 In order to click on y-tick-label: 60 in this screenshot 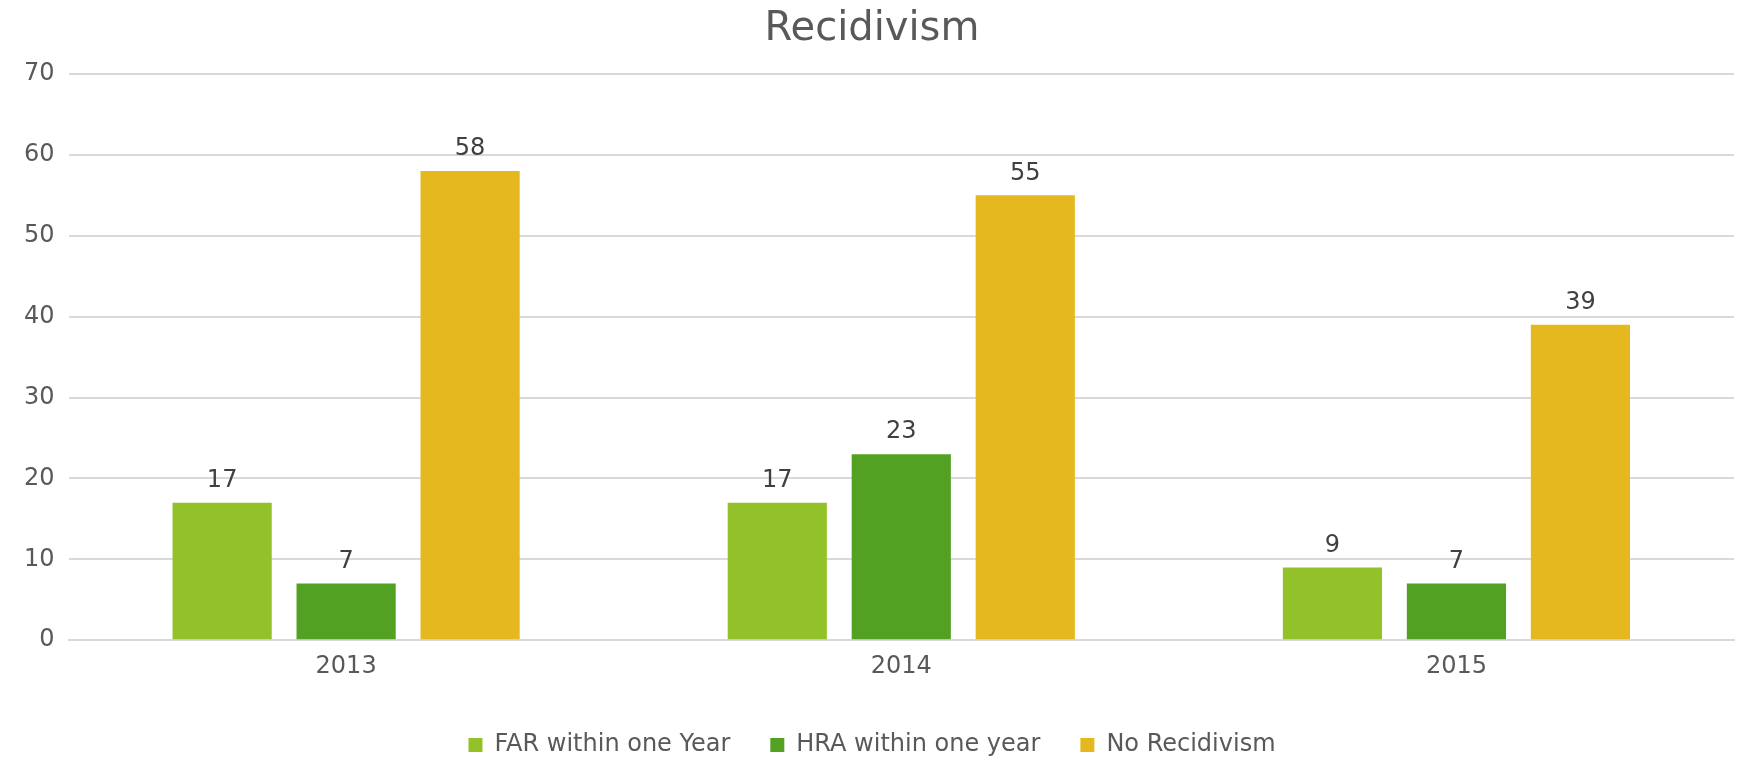, I will do `click(39, 153)`.